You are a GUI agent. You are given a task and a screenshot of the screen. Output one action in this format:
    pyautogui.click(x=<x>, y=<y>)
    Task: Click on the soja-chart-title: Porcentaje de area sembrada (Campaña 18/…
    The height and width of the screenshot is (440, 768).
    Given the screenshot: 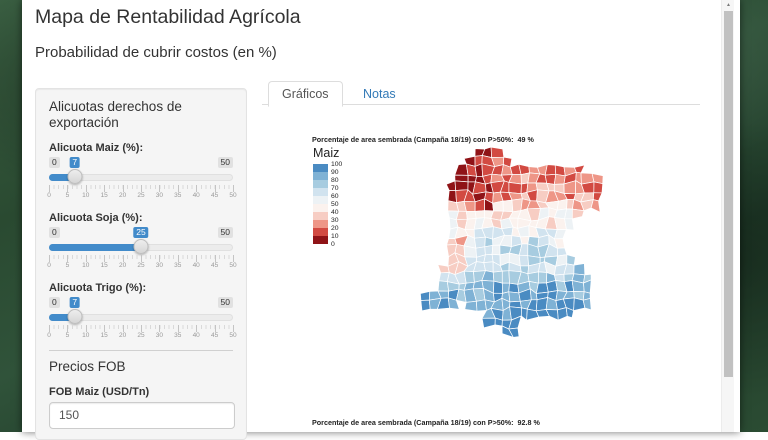 What is the action you would take?
    pyautogui.click(x=426, y=422)
    